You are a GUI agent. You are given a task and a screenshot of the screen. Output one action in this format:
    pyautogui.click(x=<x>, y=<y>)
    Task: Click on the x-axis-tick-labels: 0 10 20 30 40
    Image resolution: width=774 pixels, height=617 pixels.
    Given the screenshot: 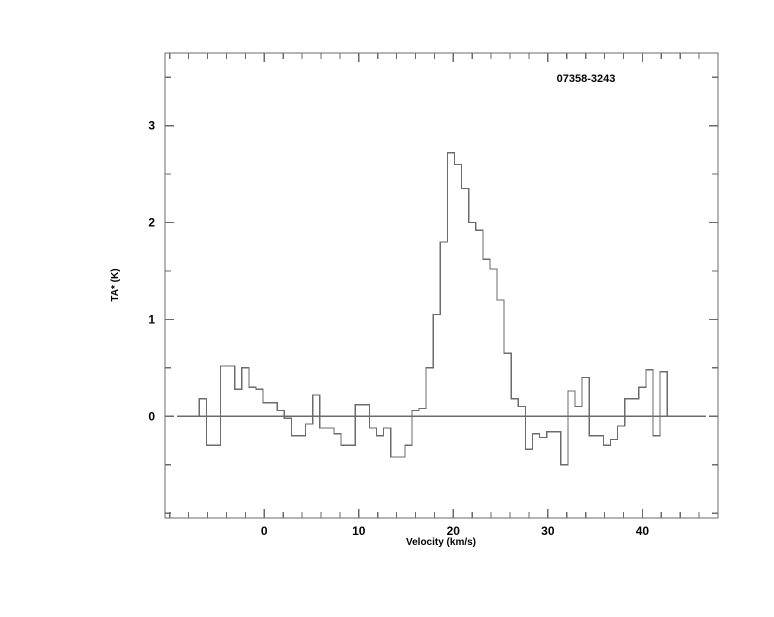 What is the action you would take?
    pyautogui.click(x=455, y=531)
    